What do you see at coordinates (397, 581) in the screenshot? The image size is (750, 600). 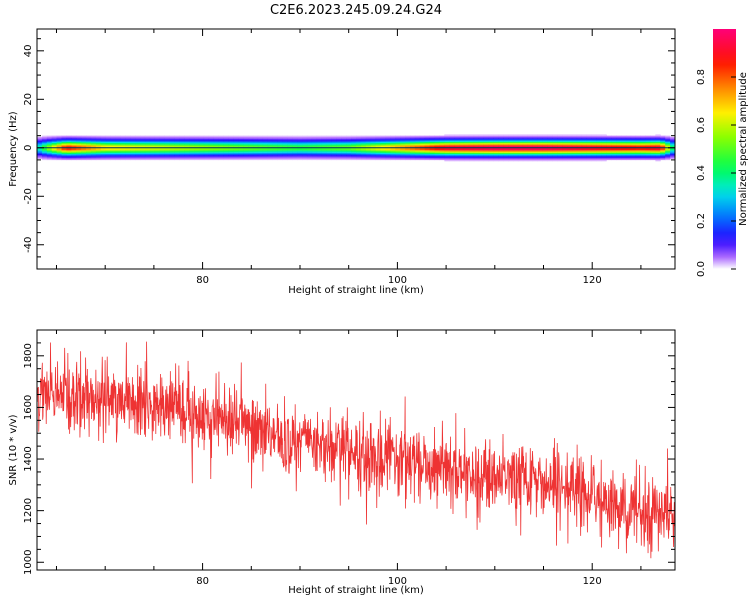 I see `snr-x-tick-label: 100` at bounding box center [397, 581].